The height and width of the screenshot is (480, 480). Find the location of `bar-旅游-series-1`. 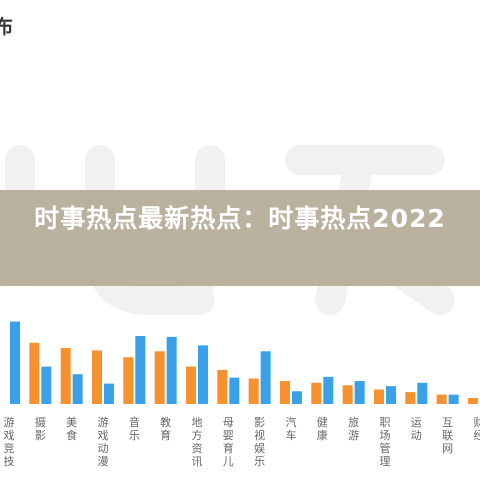

bar-旅游-series-1 is located at coordinates (347, 394).